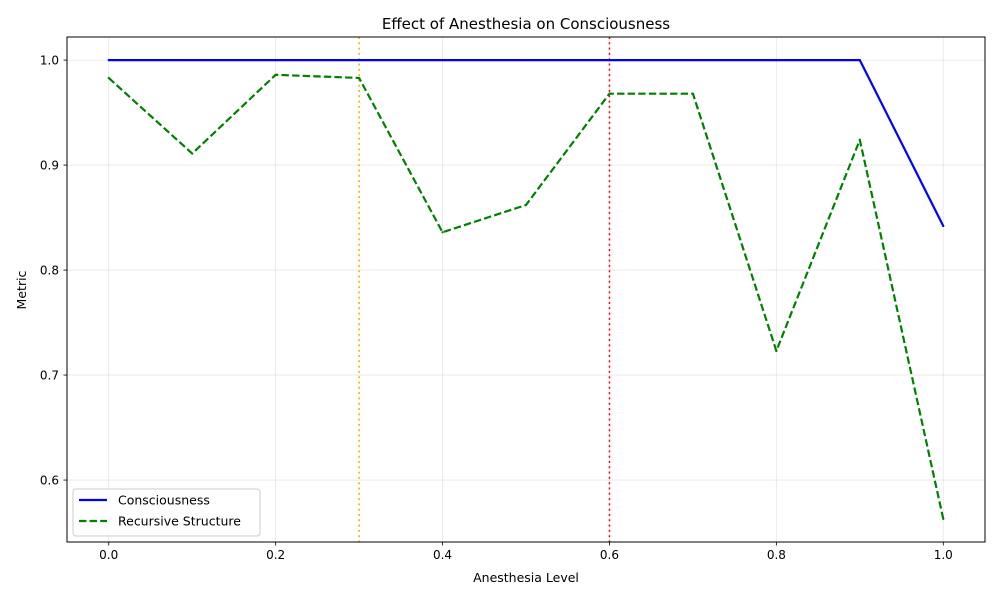 Image resolution: width=1000 pixels, height=604 pixels. What do you see at coordinates (49, 480) in the screenshot?
I see `y-tick-label: 0.6` at bounding box center [49, 480].